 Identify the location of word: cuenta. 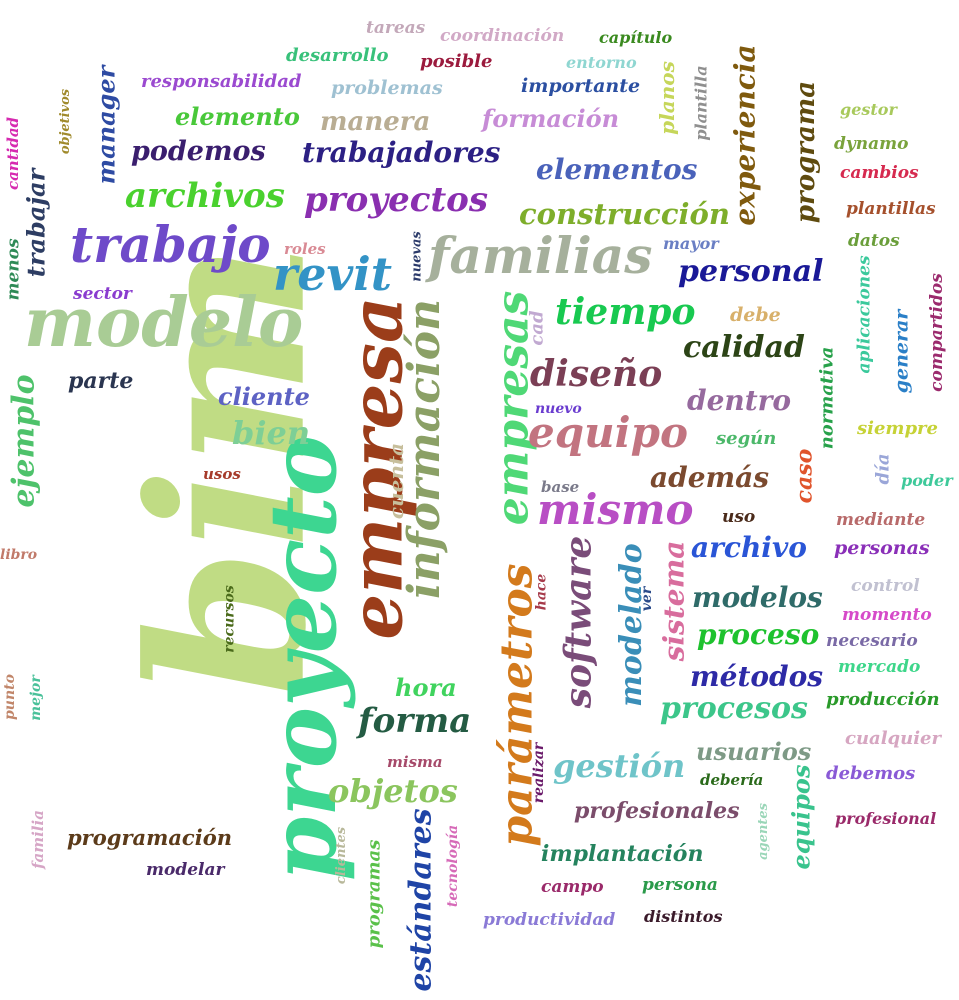
(396, 481).